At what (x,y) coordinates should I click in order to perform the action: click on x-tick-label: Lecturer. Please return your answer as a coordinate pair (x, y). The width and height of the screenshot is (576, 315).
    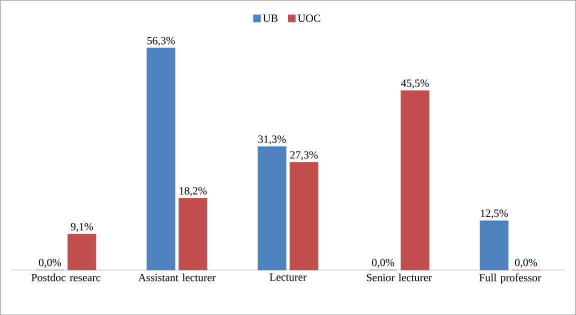
    Looking at the image, I should click on (288, 277).